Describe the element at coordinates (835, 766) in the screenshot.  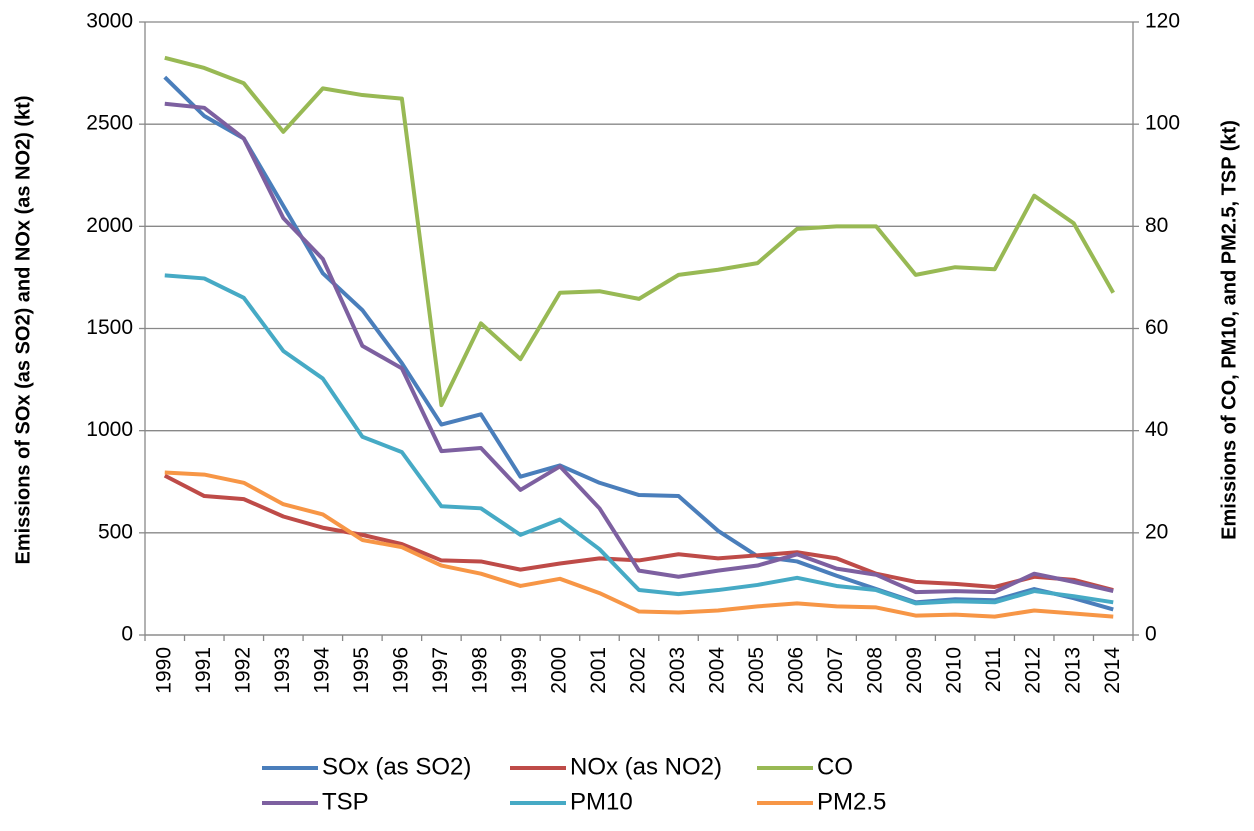
I see `legend-label: CO` at that location.